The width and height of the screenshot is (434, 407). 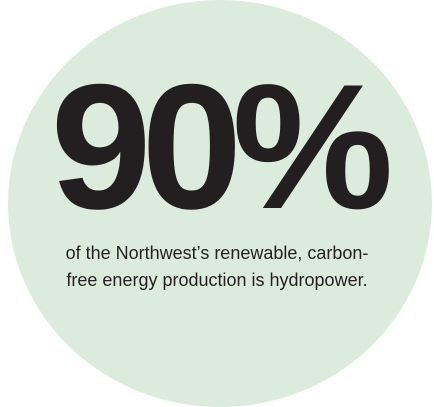 What do you see at coordinates (217, 280) in the screenshot?
I see `stat-caption-line-2: free energy production is hydropower.` at bounding box center [217, 280].